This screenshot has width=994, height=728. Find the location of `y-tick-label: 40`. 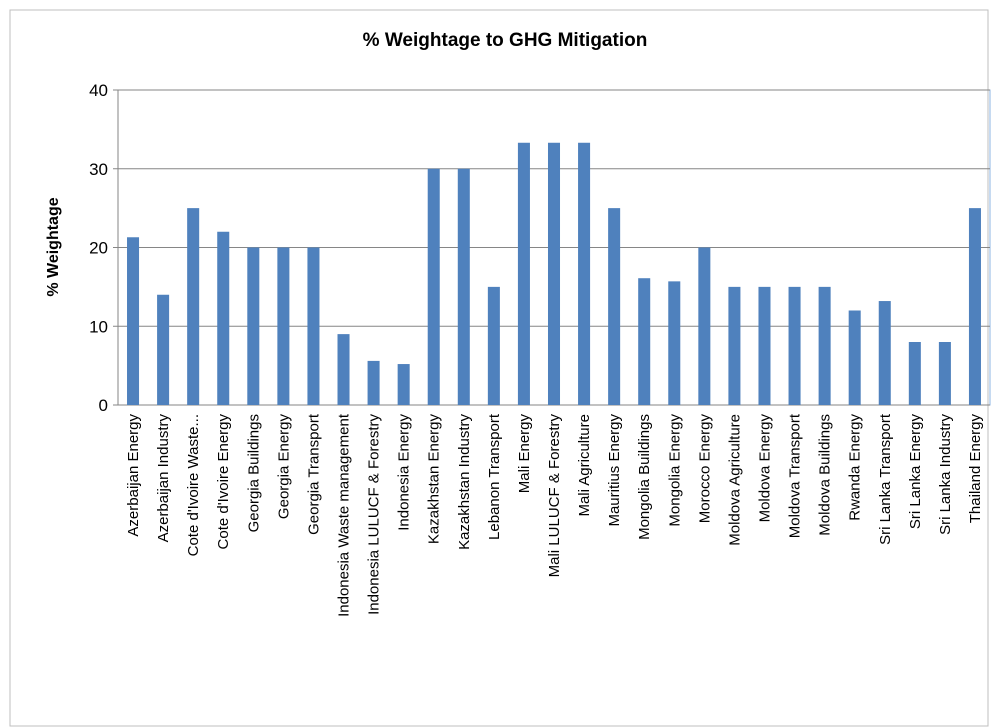

y-tick-label: 40 is located at coordinates (98, 90).